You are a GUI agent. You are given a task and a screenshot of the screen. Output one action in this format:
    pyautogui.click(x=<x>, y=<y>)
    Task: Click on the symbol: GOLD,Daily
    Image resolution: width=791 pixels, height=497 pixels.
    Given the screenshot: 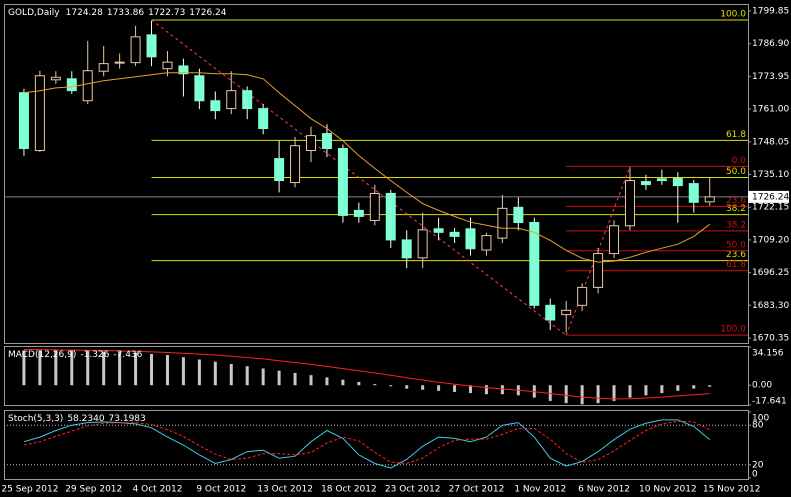 What is the action you would take?
    pyautogui.click(x=34, y=13)
    